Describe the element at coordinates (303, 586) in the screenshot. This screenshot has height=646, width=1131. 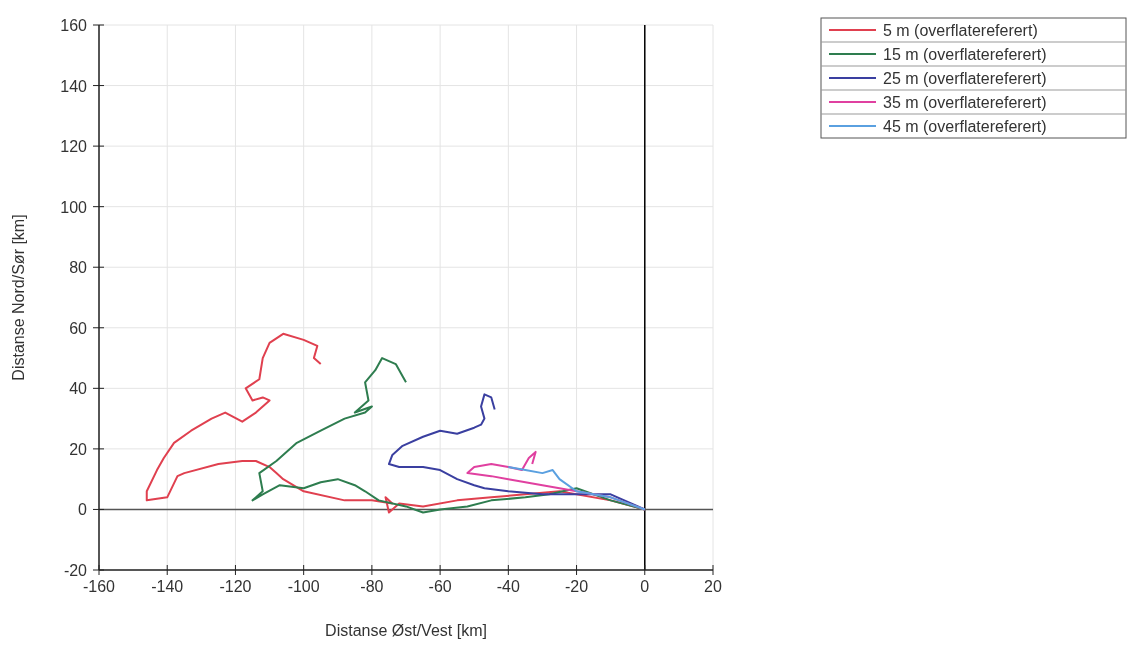
I see `x-tick-label: -100` at that location.